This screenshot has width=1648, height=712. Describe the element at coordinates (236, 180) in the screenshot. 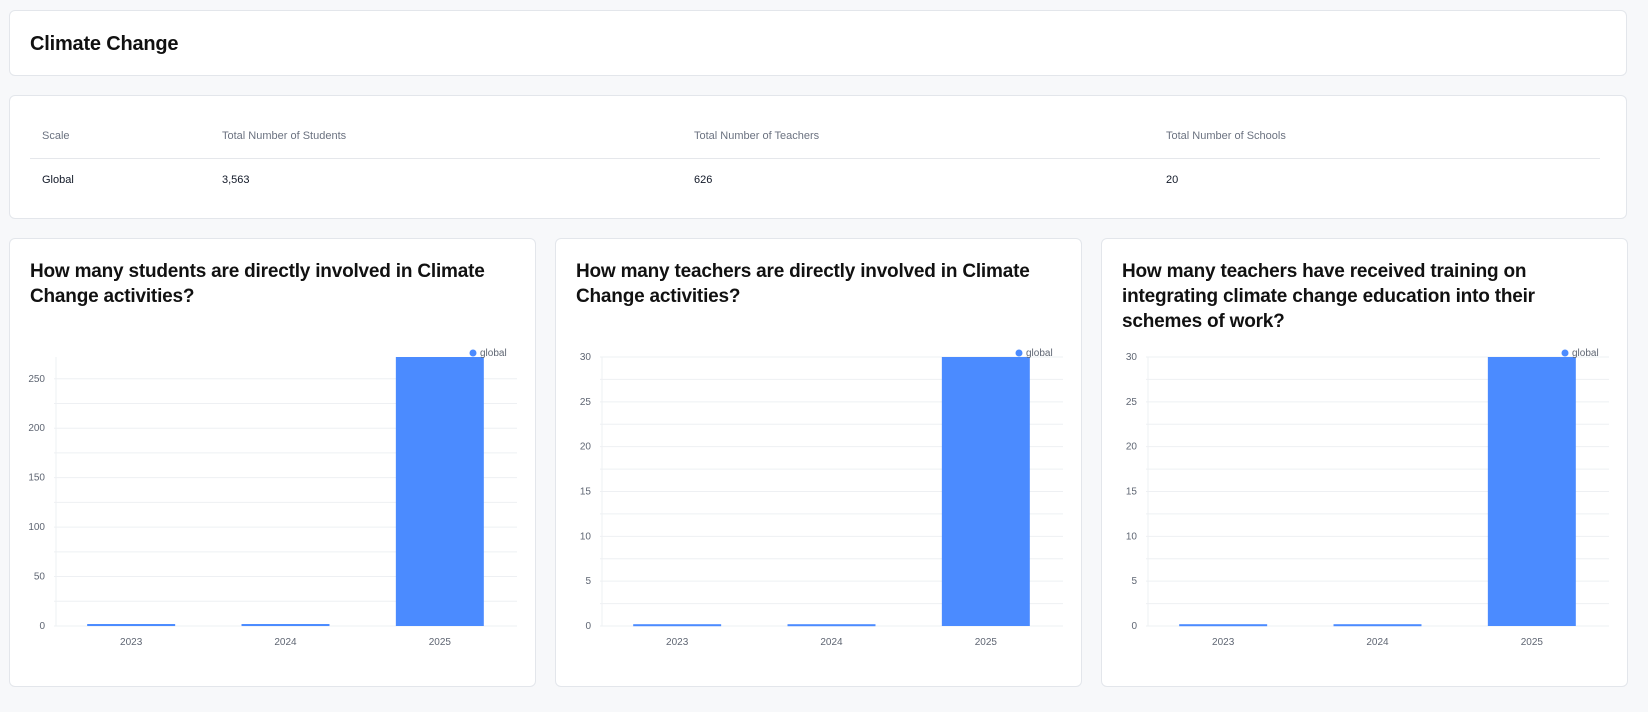

I see `summary-cell-students: 3,563` at that location.